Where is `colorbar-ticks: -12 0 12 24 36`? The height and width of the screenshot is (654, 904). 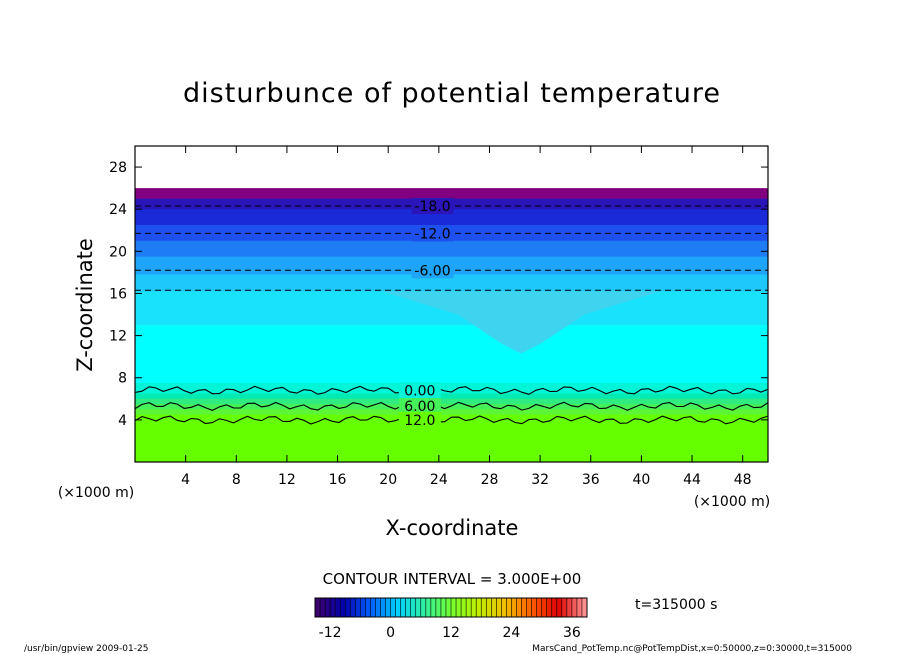 colorbar-ticks: -12 0 12 24 36 is located at coordinates (450, 633).